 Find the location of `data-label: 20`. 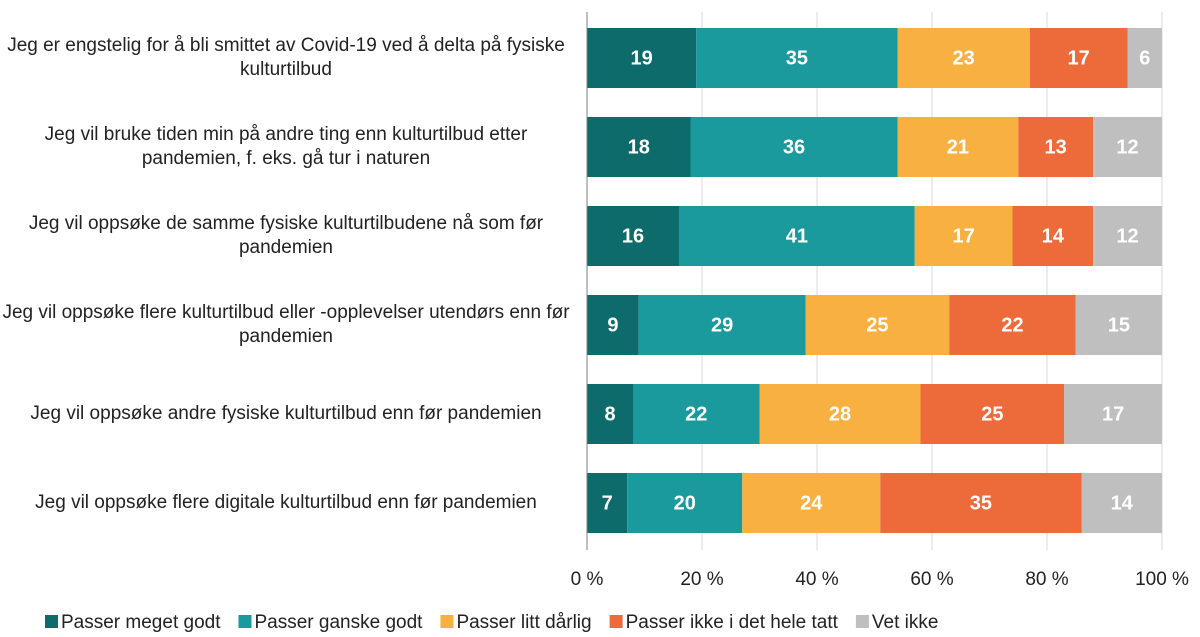

data-label: 20 is located at coordinates (685, 503).